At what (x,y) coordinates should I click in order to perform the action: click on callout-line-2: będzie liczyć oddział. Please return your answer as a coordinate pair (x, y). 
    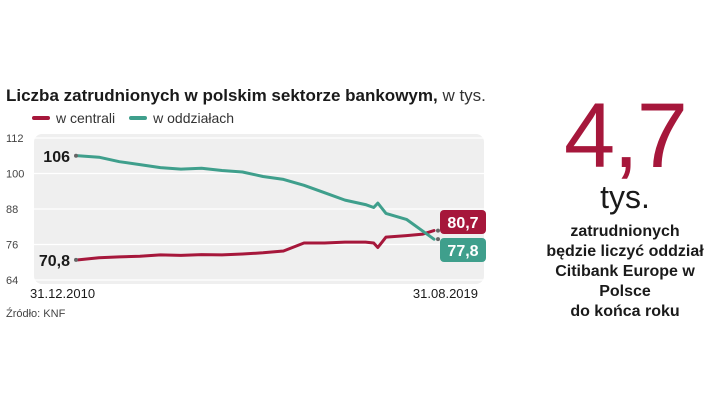
    Looking at the image, I should click on (625, 251).